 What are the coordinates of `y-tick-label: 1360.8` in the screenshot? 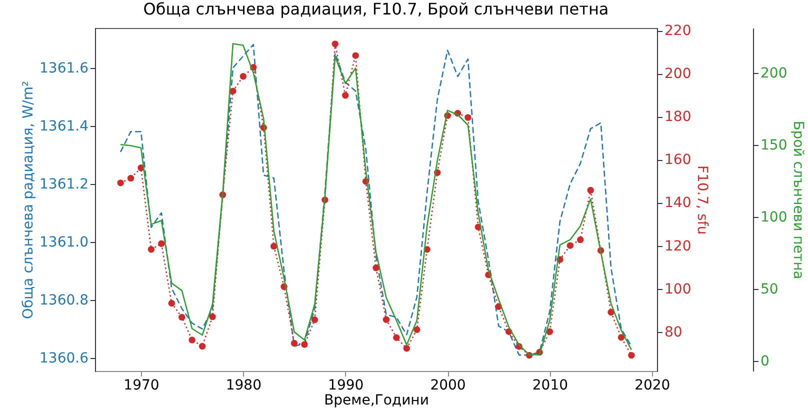 It's located at (64, 300).